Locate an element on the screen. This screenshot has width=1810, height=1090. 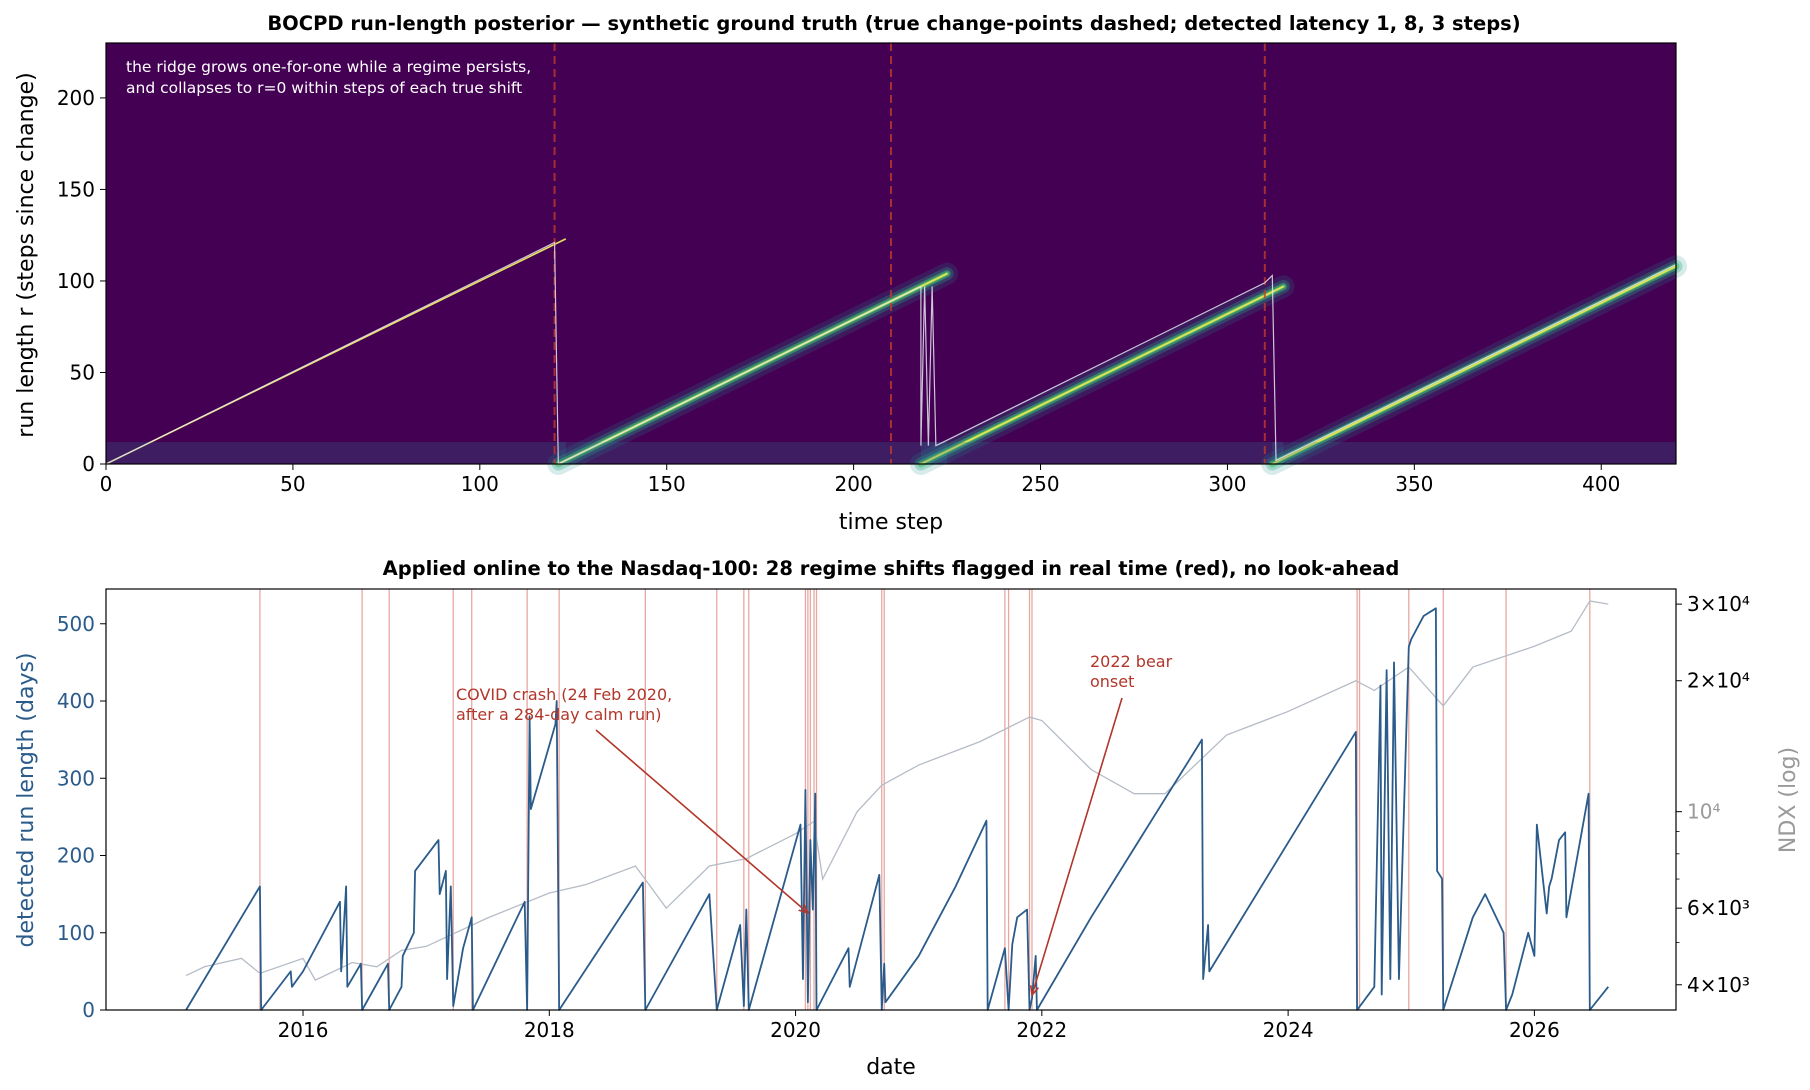
top-y-ticks: 0 50 100 150 200 is located at coordinates (81, 281).